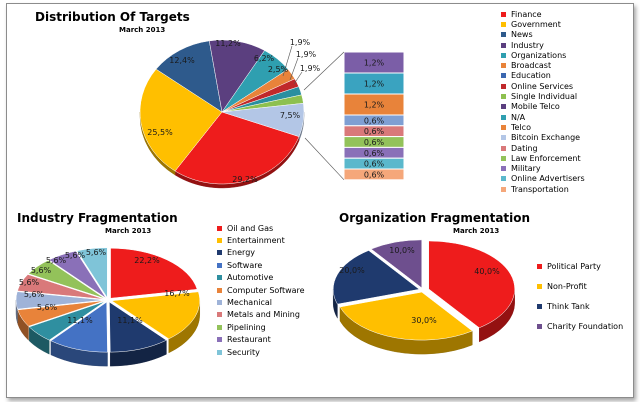  I want to click on legend-item: Online Advertisers, so click(543, 179).